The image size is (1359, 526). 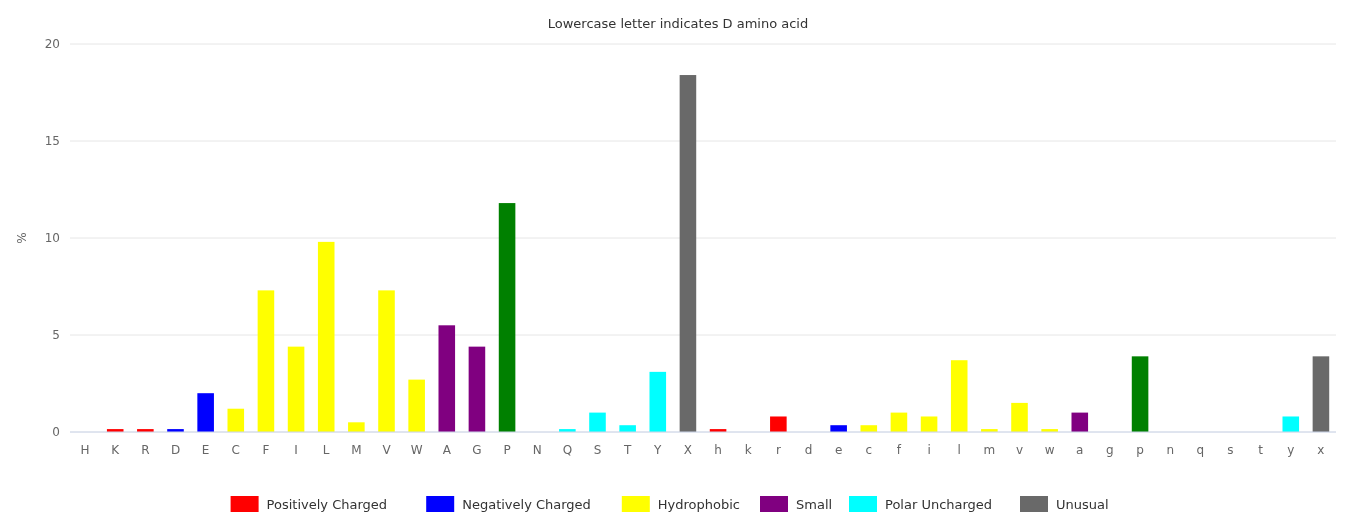 I want to click on y-tick-label: 20, so click(x=52, y=44).